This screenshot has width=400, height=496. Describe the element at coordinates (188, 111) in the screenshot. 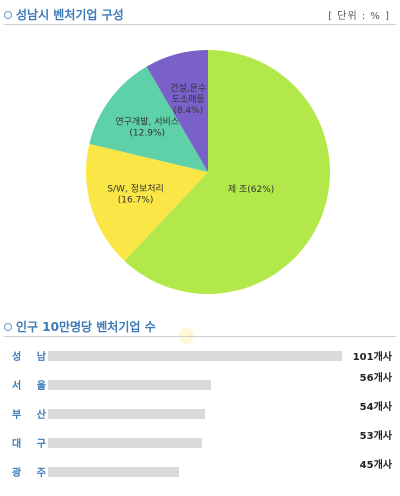

I see `pie-label-3-2: (8.4%)` at that location.